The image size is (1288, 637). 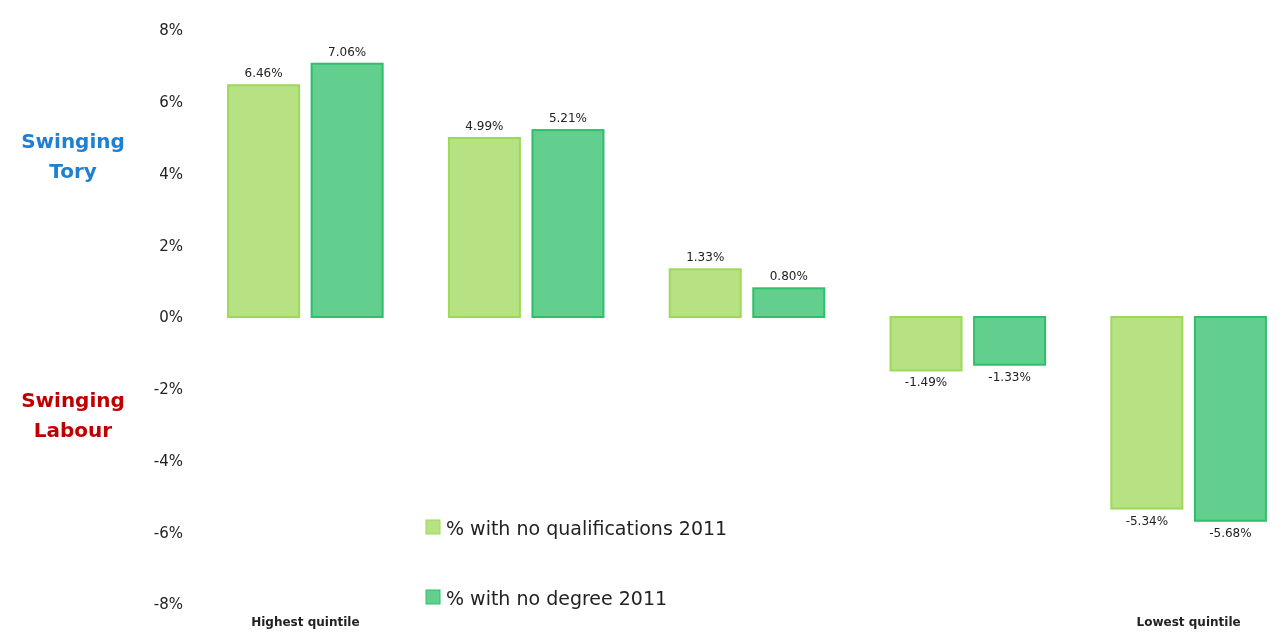 What do you see at coordinates (73, 156) in the screenshot?
I see `text: Swinging Tory` at bounding box center [73, 156].